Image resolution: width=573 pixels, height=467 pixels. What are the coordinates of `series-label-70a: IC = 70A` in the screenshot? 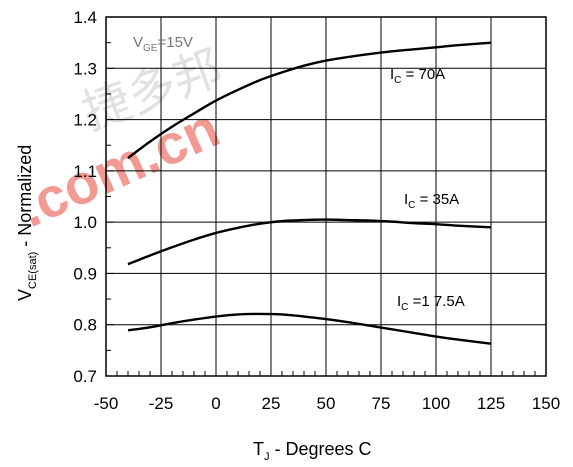 It's located at (417, 76).